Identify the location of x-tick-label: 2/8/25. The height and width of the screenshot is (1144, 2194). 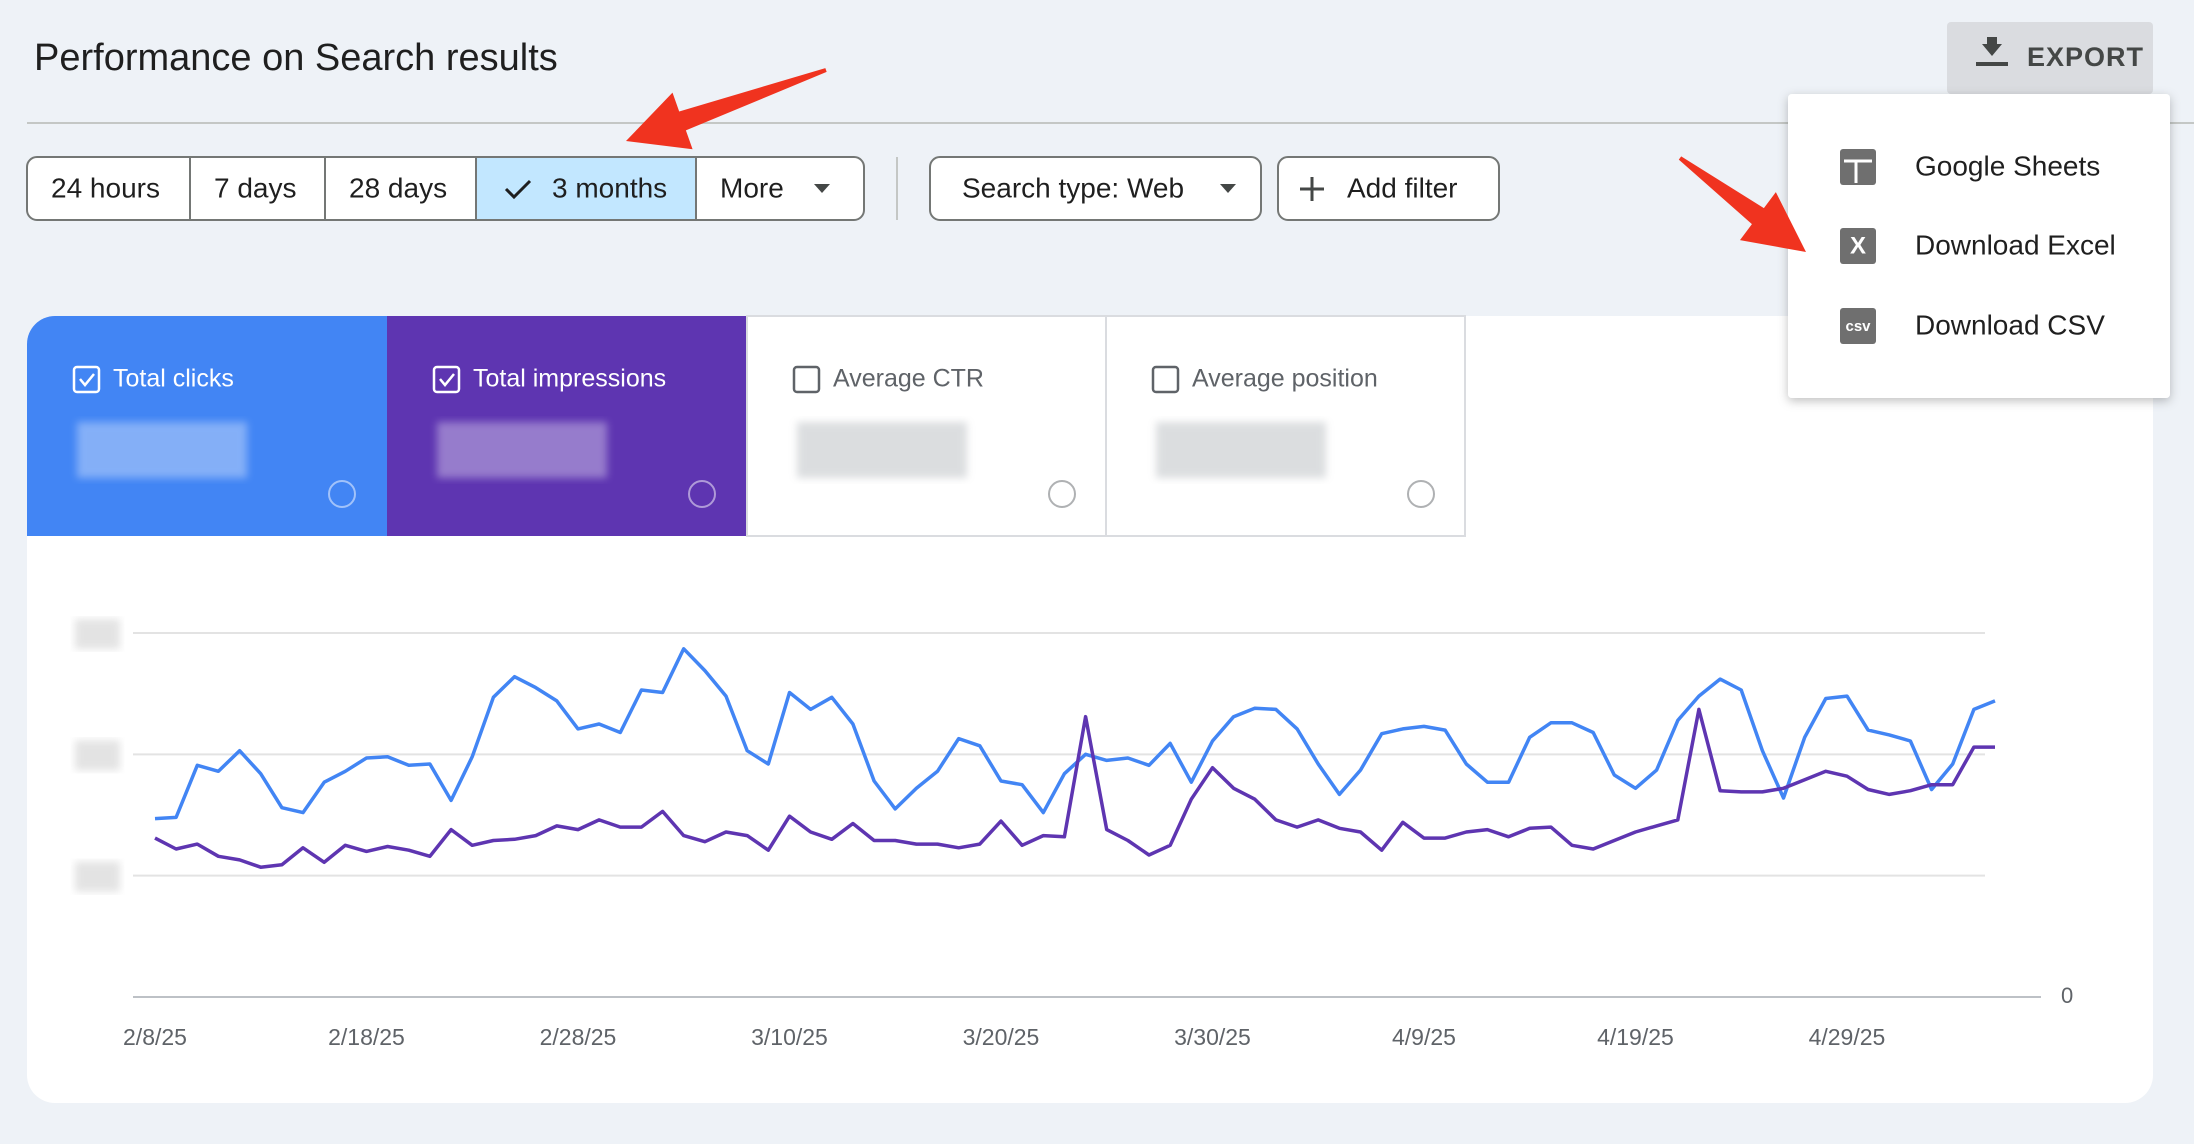
(155, 1037).